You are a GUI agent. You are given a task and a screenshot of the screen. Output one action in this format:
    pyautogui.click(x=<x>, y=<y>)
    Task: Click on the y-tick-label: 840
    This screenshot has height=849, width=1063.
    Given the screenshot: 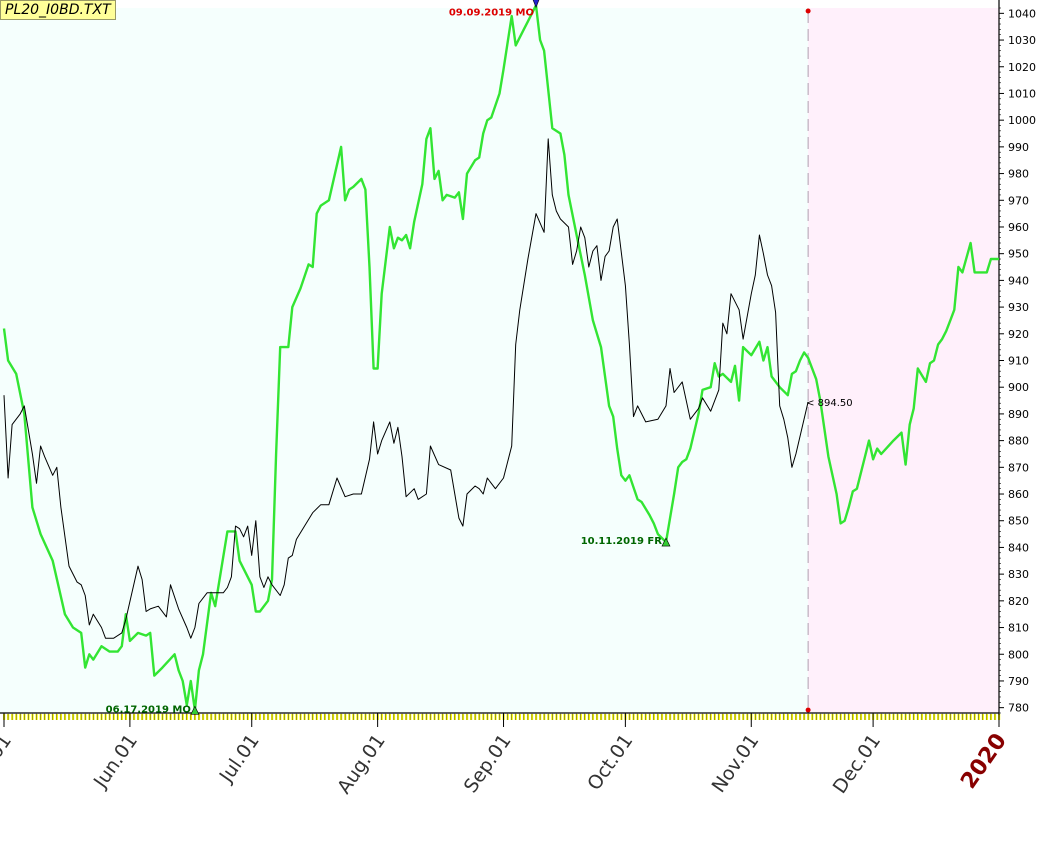 What is the action you would take?
    pyautogui.click(x=1018, y=547)
    